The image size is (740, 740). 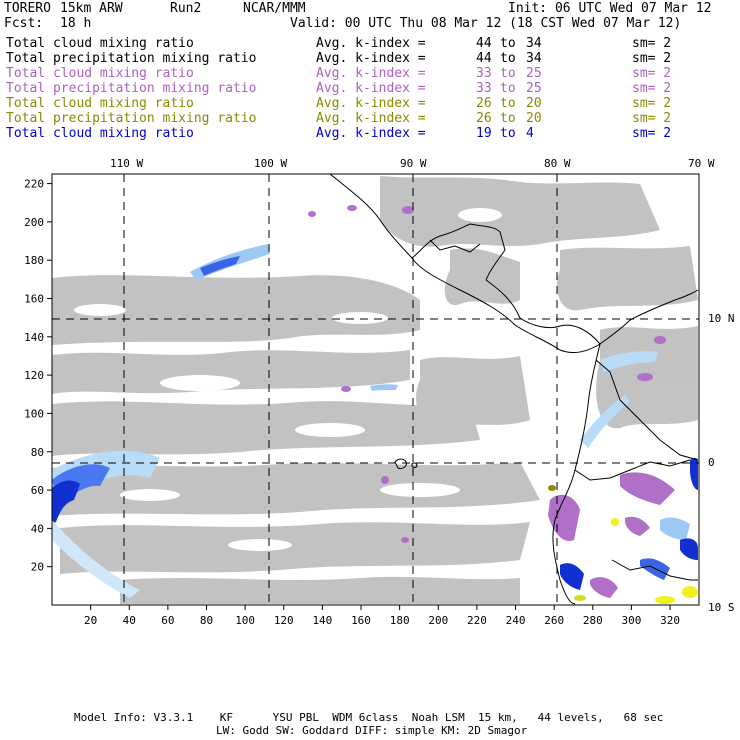 What do you see at coordinates (100, 73) in the screenshot?
I see `legend-row-2-field: Total cloud mixing ratio` at bounding box center [100, 73].